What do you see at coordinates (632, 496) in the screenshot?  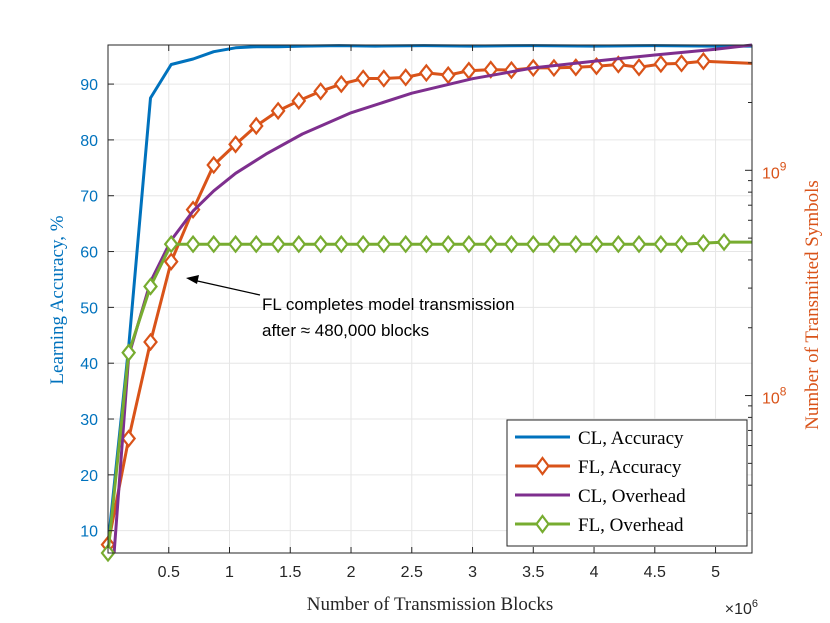 I see `legend-label-cl-overhead: CL, Overhead` at bounding box center [632, 496].